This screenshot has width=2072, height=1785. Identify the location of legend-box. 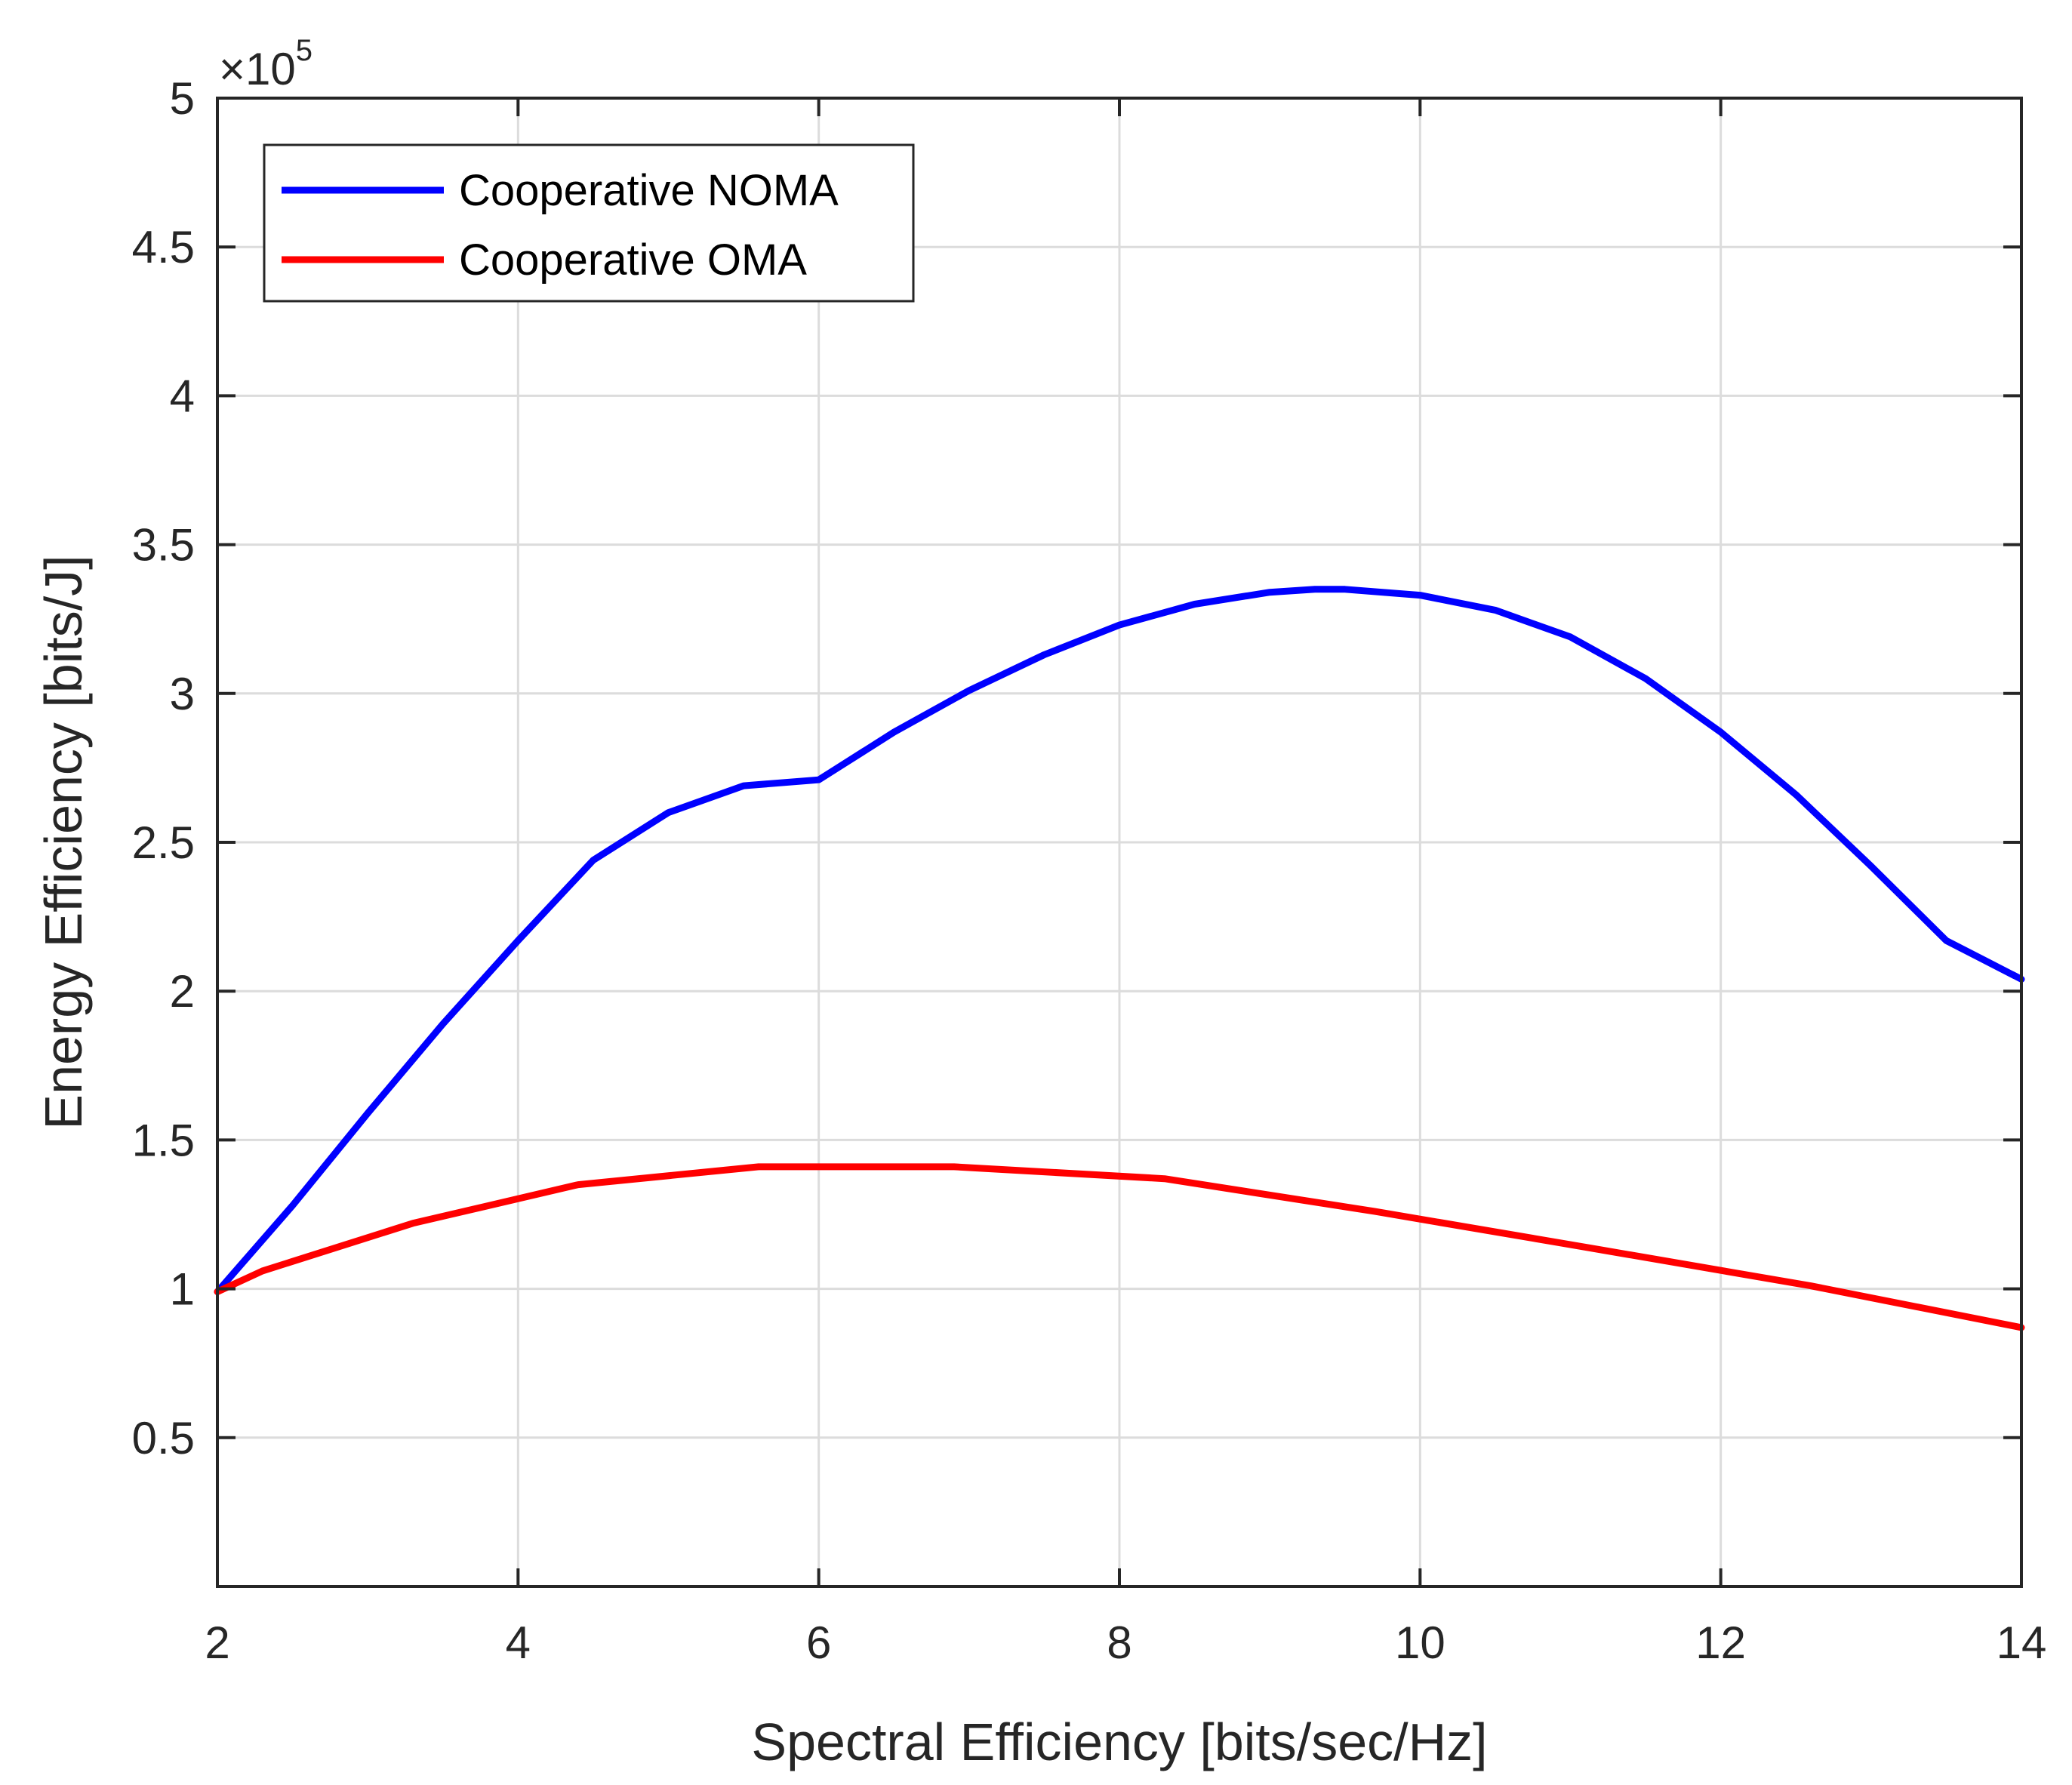
(589, 223).